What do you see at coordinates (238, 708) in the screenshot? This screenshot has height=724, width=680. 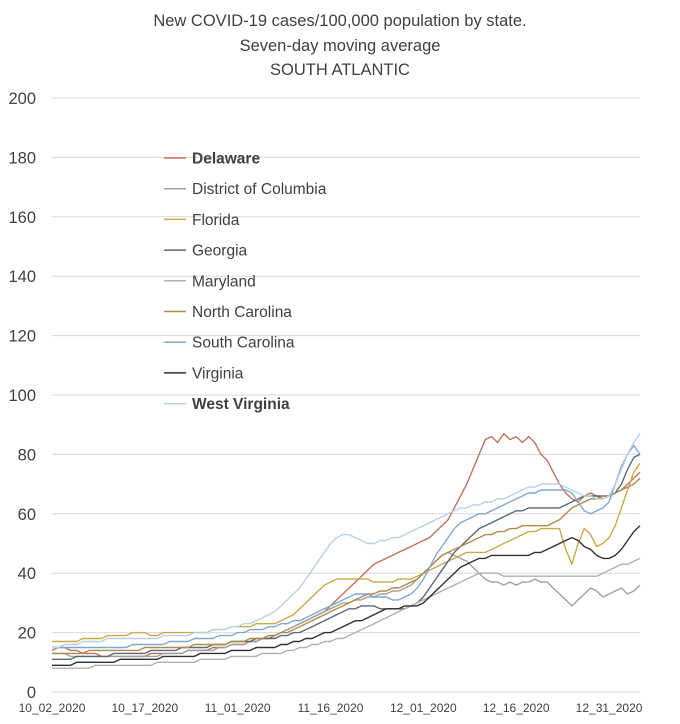 I see `x-tick-label: 11_01_2020` at bounding box center [238, 708].